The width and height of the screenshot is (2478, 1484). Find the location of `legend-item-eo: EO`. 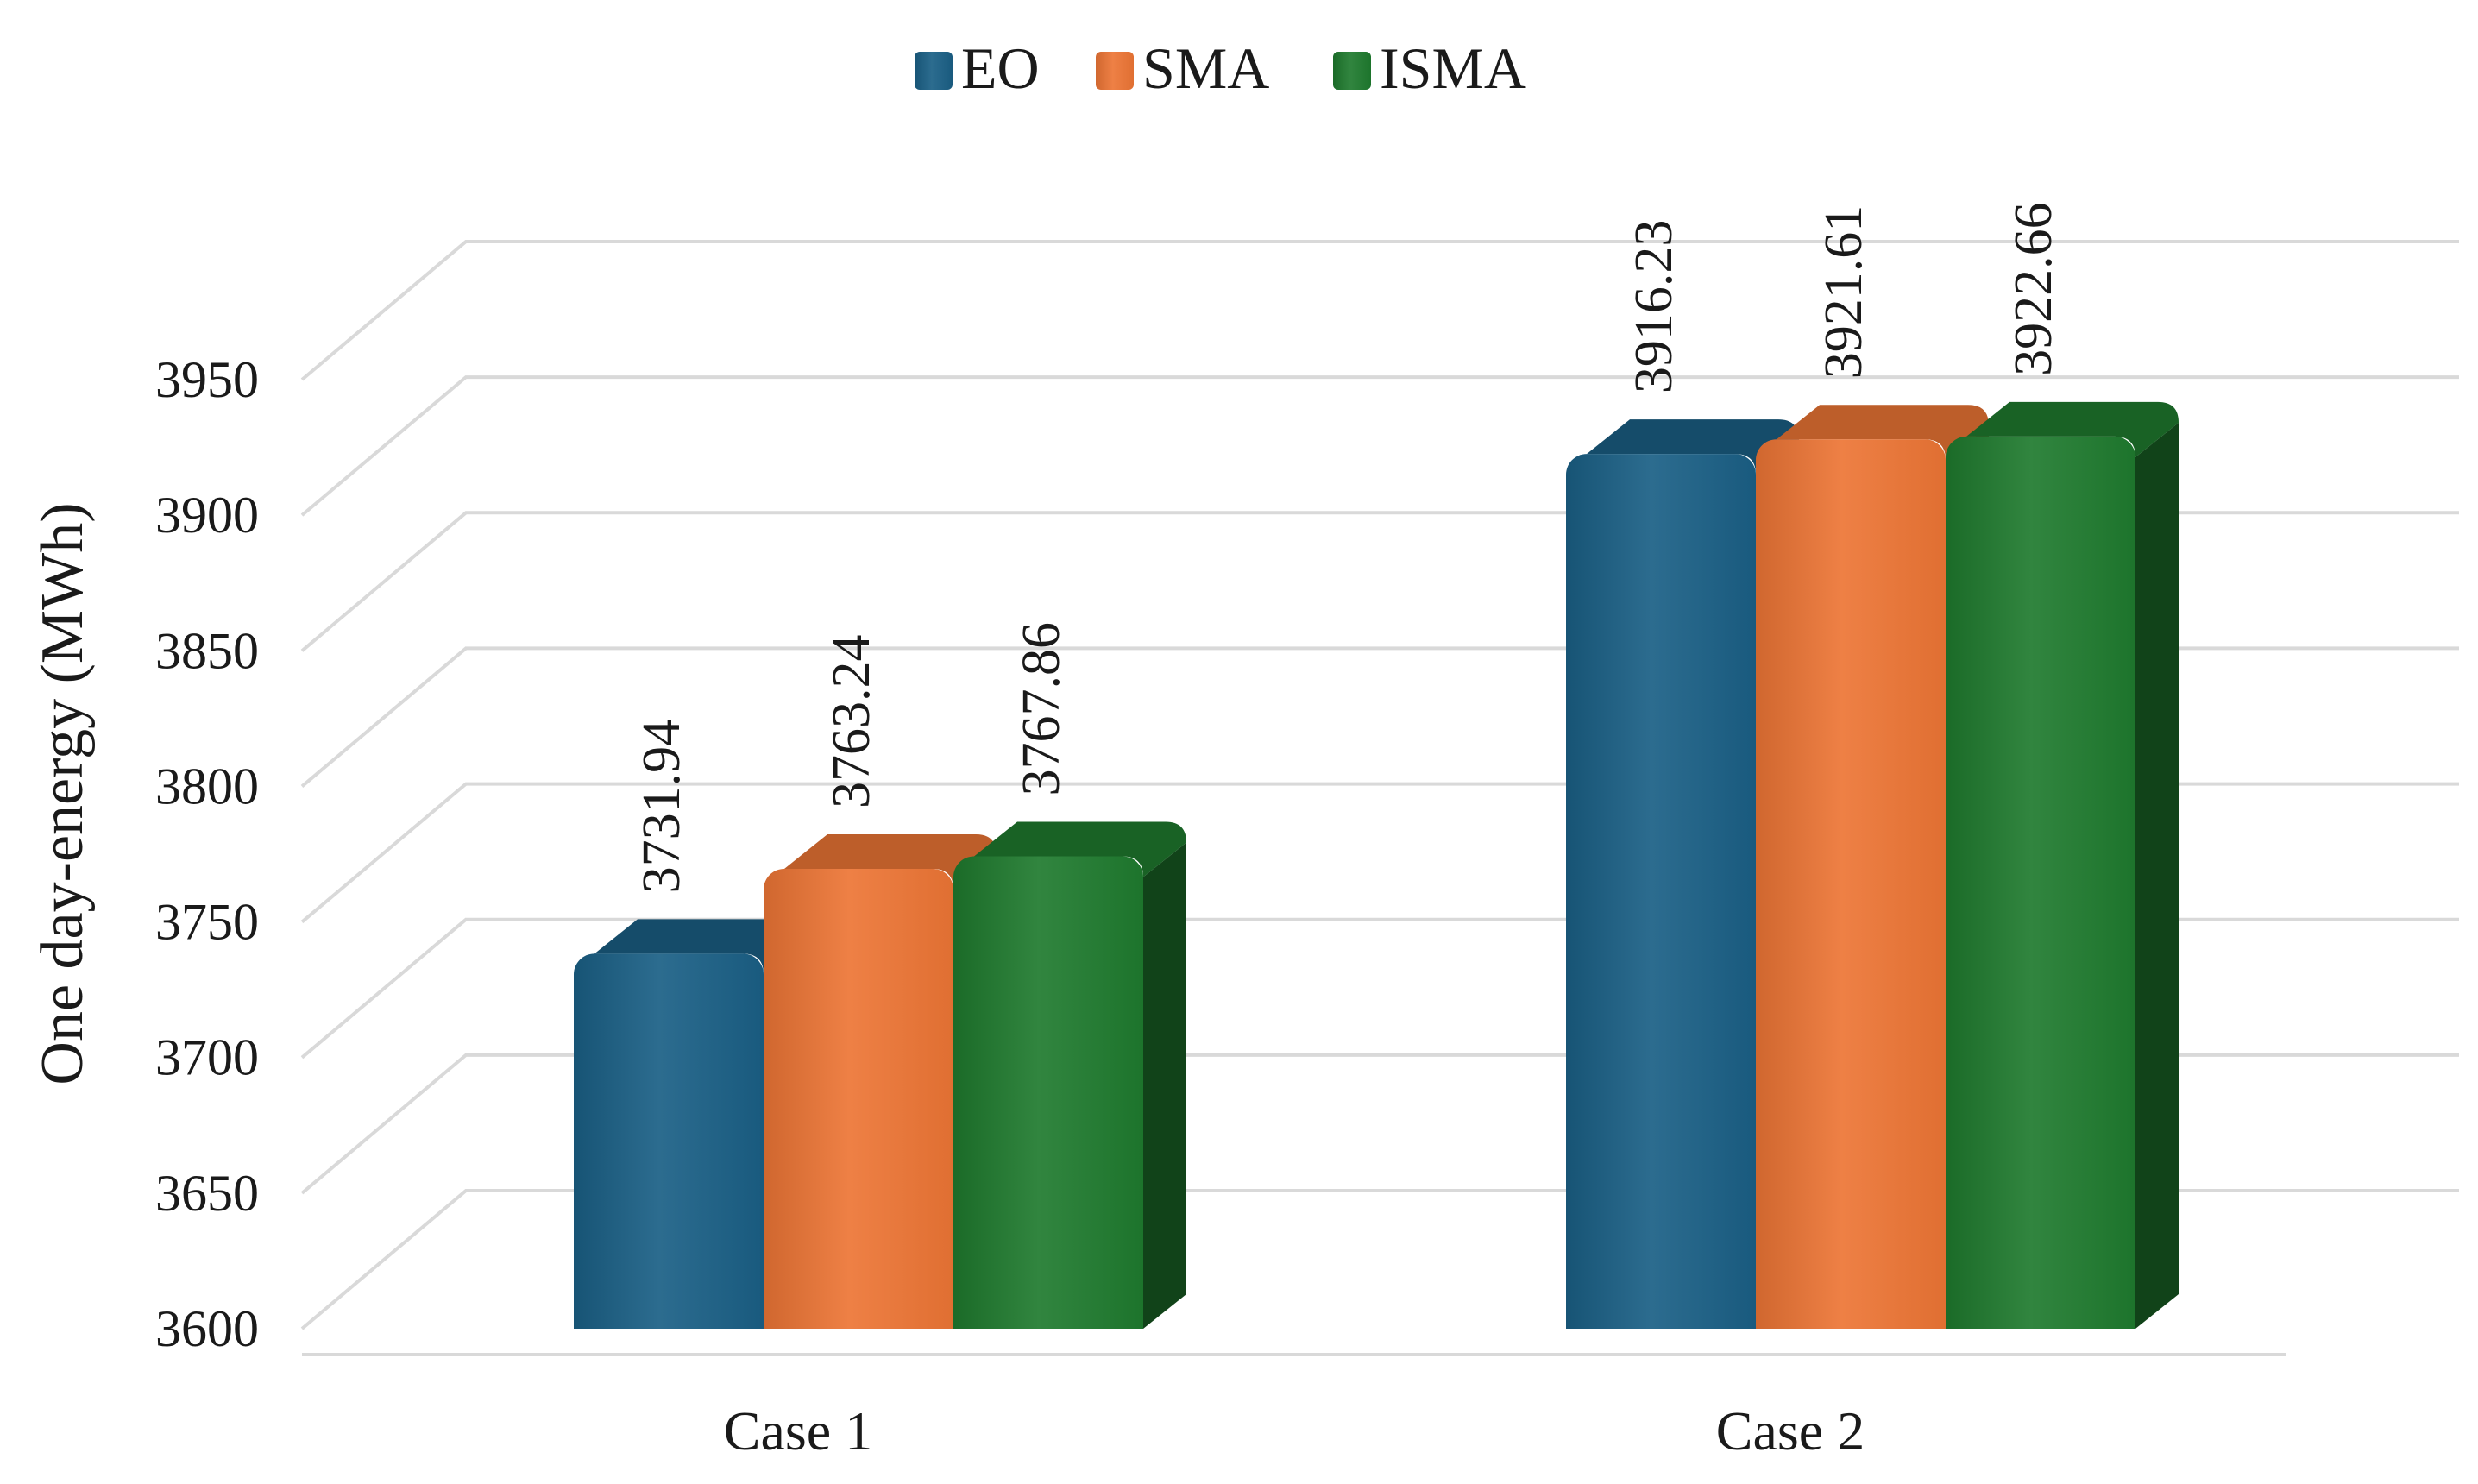

legend-item-eo: EO is located at coordinates (978, 68).